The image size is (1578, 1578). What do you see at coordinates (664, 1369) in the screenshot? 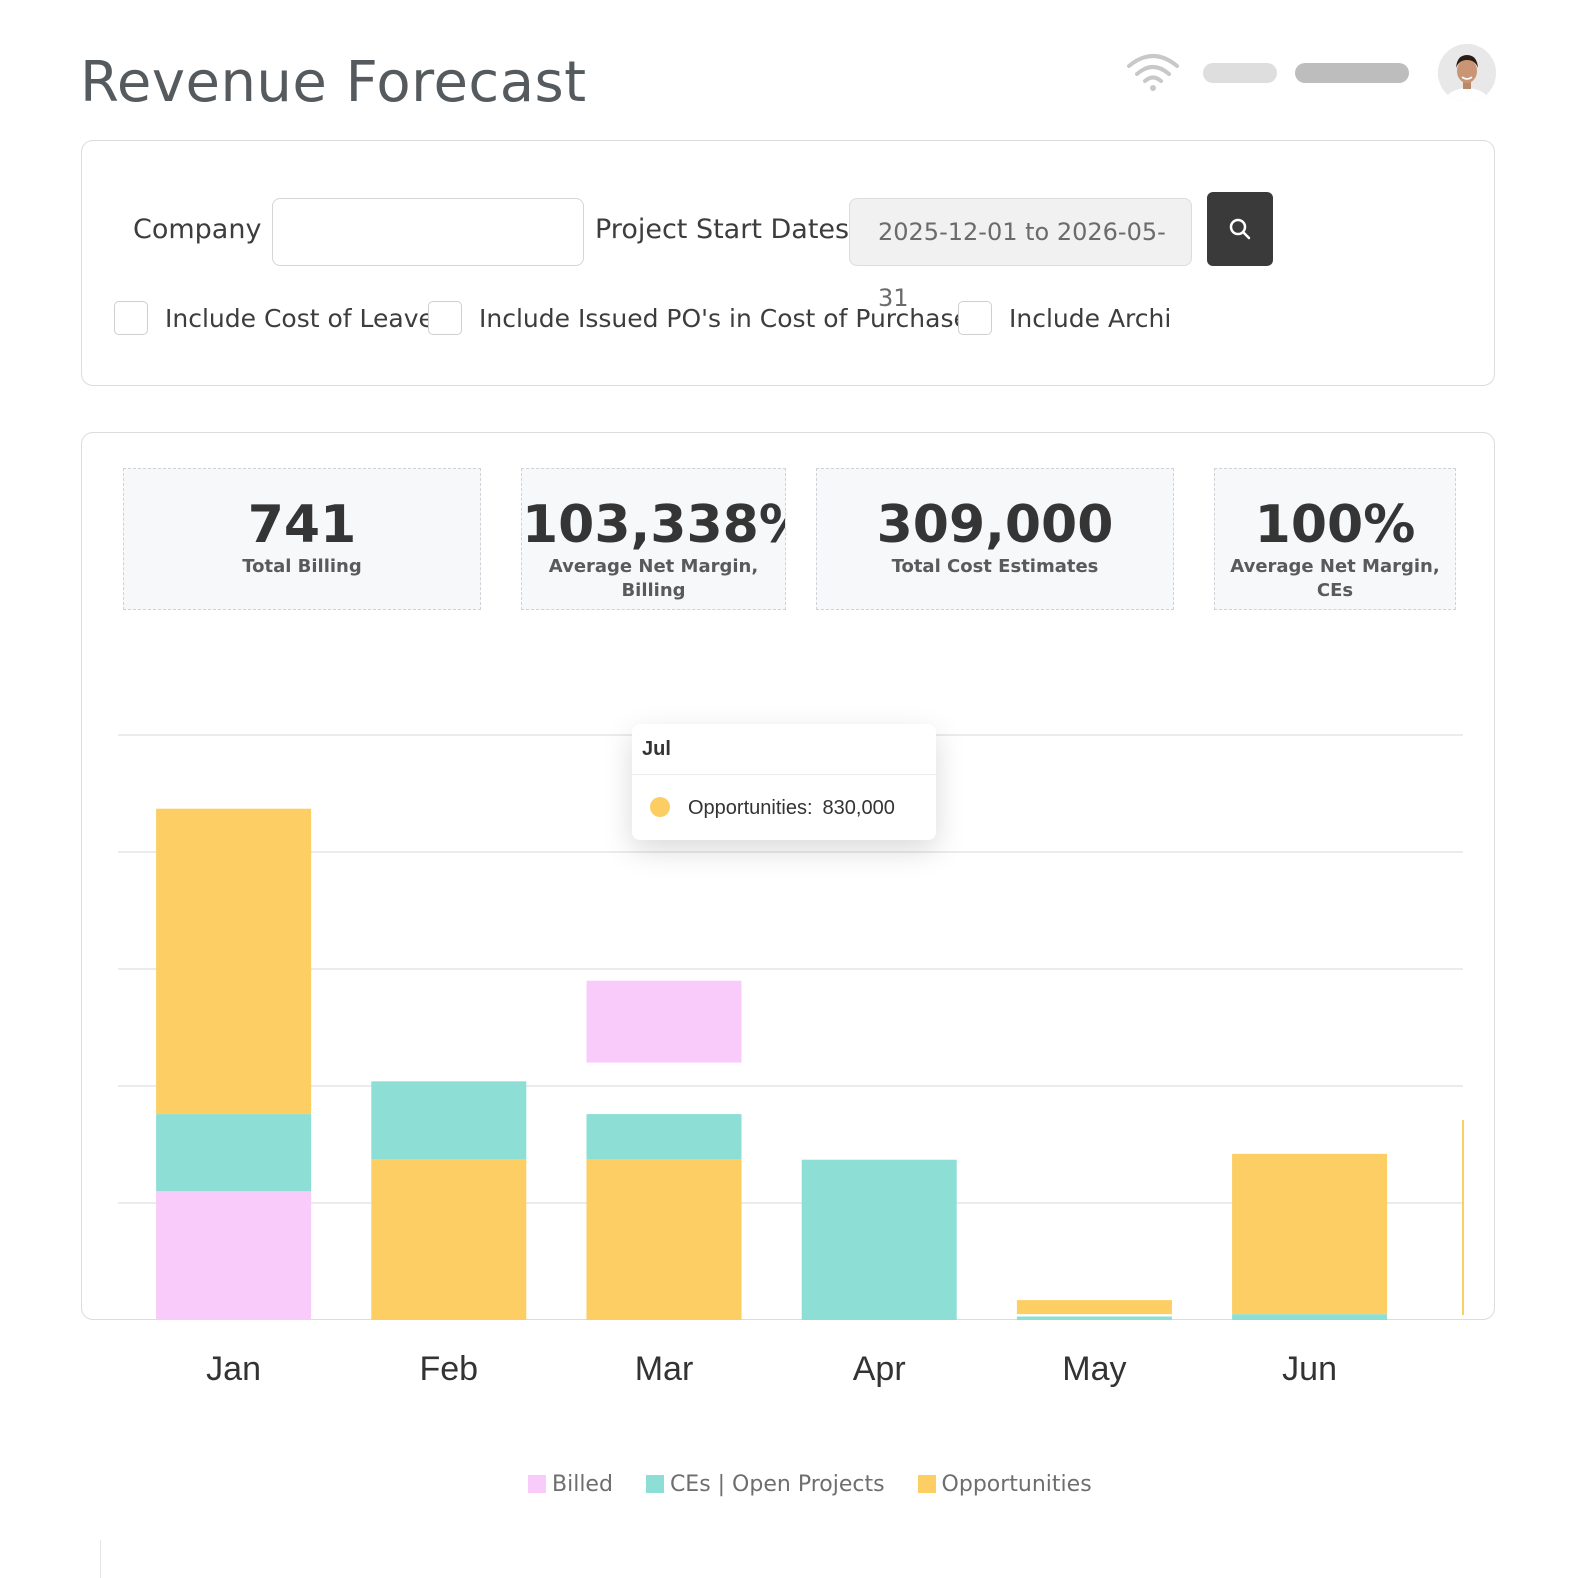
I see `x-tick-label: Mar` at bounding box center [664, 1369].